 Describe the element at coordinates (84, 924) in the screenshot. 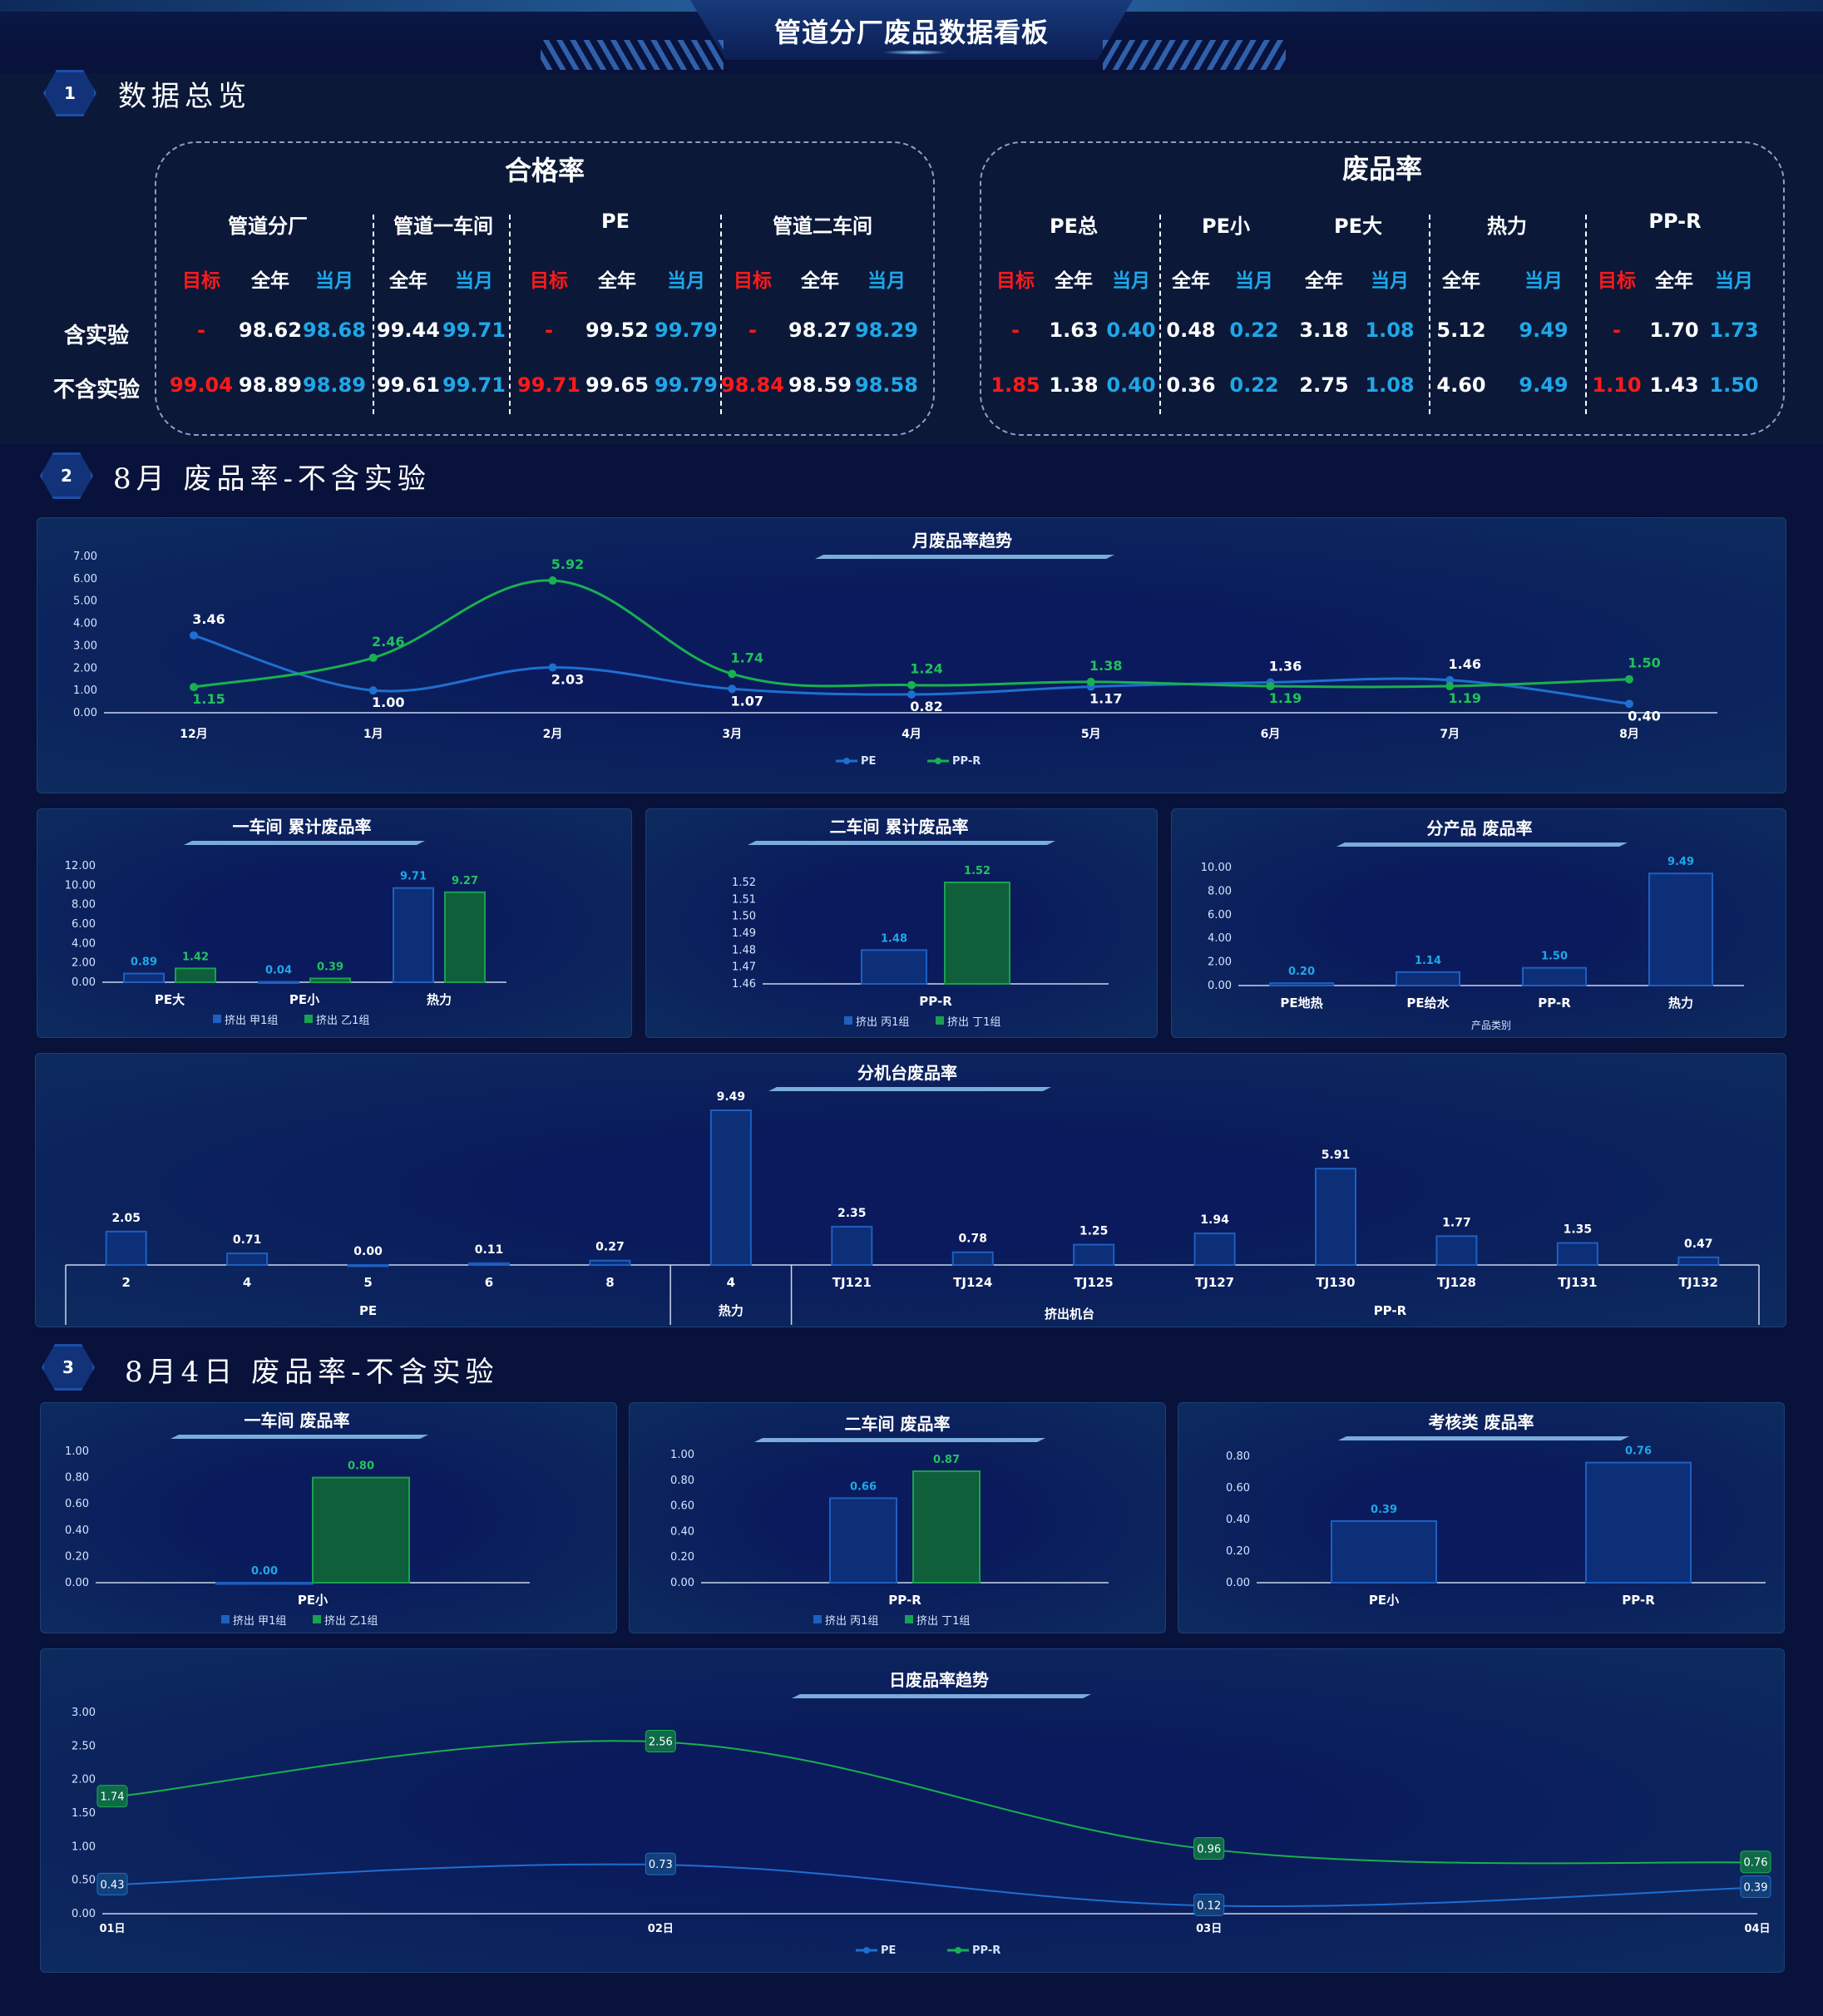

I see `y-tick-label: 6.00` at that location.